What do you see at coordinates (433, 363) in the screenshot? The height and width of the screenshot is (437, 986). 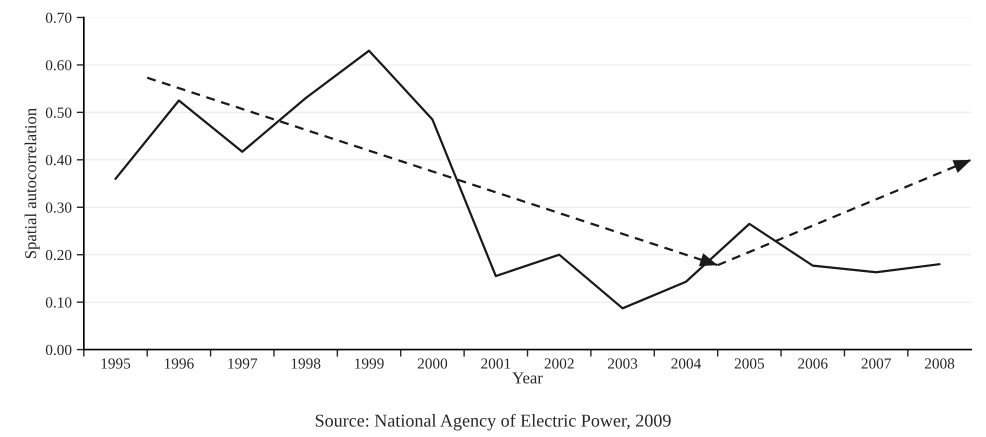 I see `x-tick-label: 2000` at bounding box center [433, 363].